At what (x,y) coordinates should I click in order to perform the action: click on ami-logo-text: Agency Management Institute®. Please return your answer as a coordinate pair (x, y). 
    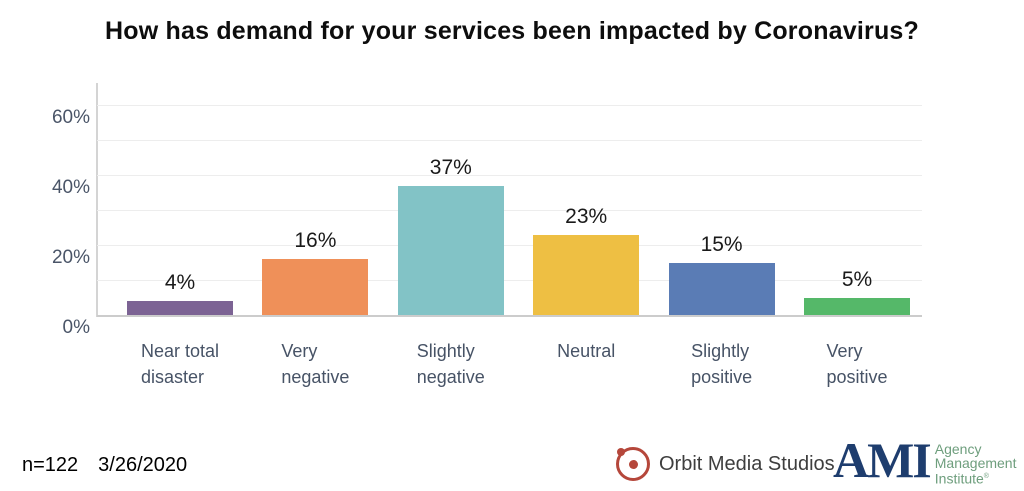
    Looking at the image, I should click on (975, 464).